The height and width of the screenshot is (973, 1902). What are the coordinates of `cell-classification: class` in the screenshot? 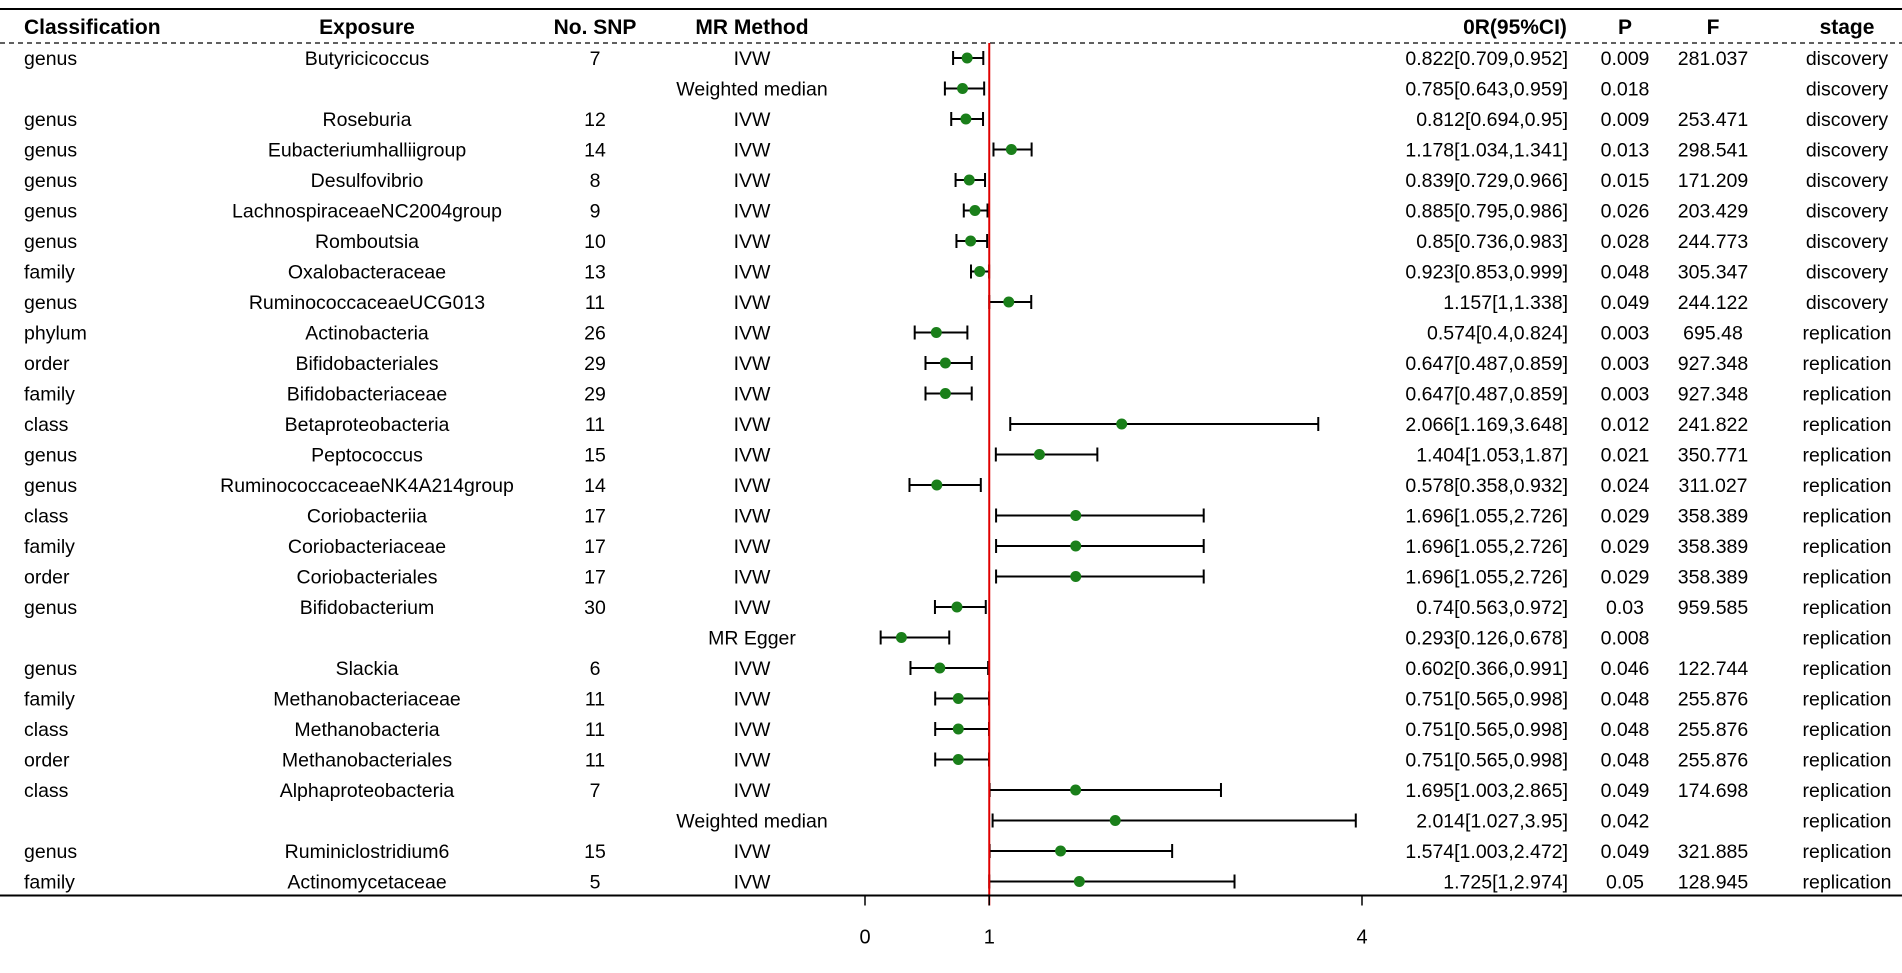 It's located at (46, 730).